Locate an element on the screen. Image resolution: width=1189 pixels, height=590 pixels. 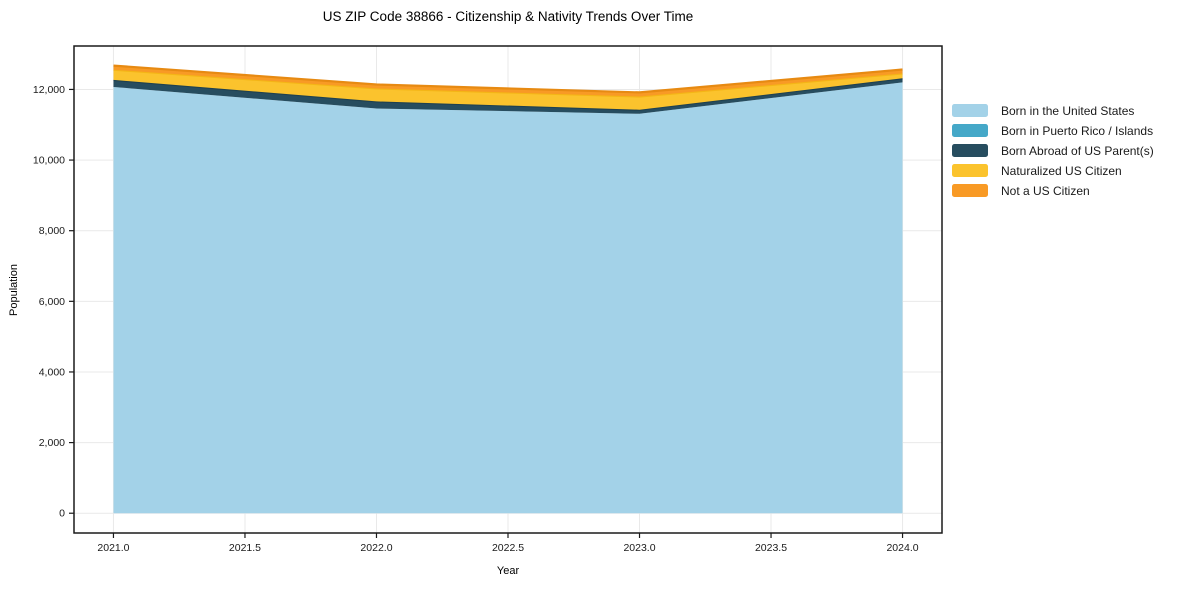
legend-item: Born in Puerto Rico / Islands is located at coordinates (1053, 130).